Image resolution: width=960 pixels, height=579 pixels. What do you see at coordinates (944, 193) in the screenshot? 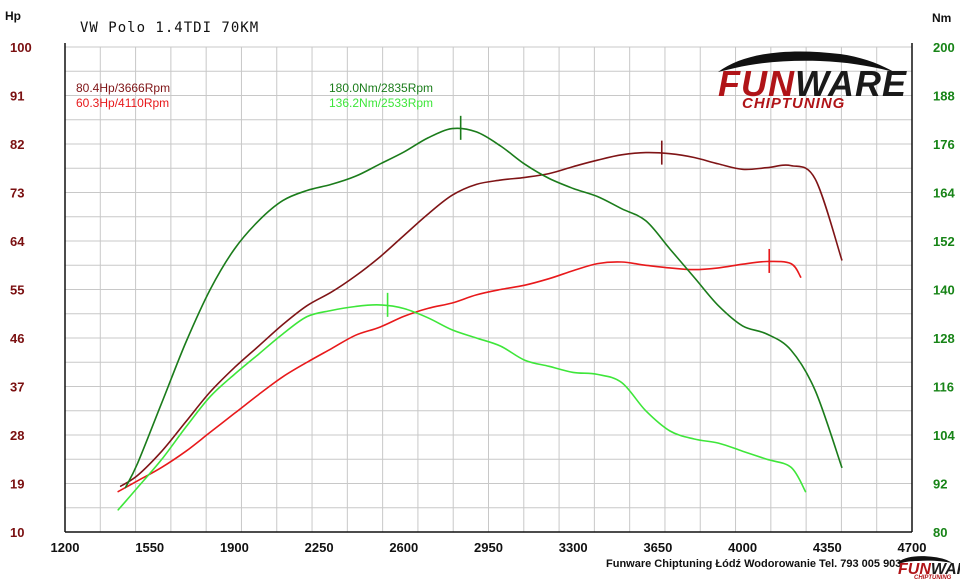
I see `y2-tick-label: 164` at bounding box center [944, 193].